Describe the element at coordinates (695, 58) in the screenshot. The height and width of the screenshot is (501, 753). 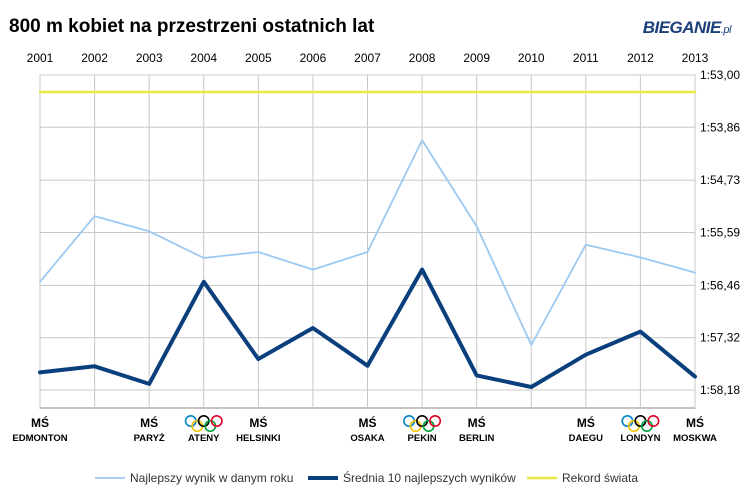
I see `x-tick-label: 2013` at that location.